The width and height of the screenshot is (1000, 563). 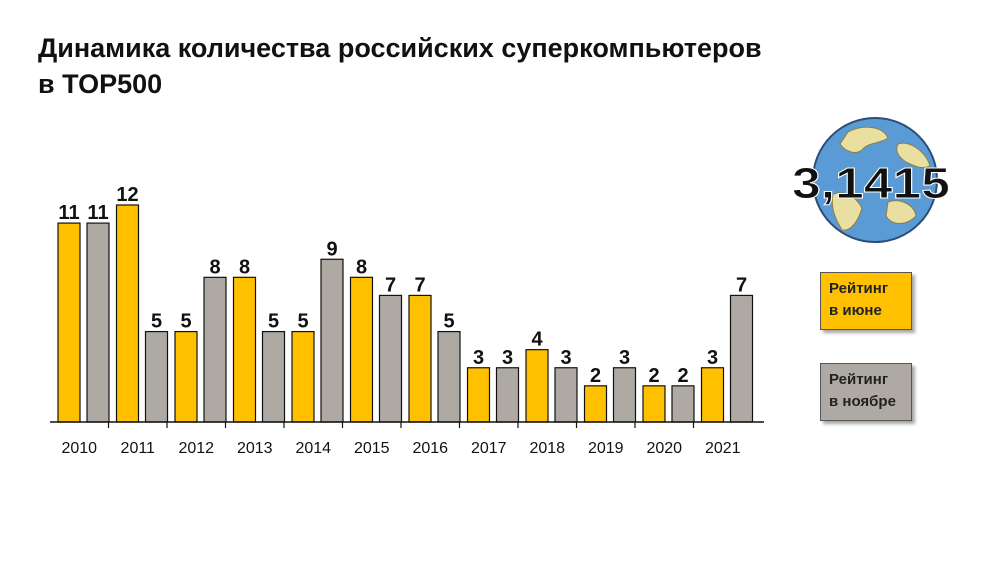 I want to click on bar-june-2021, so click(x=712, y=395).